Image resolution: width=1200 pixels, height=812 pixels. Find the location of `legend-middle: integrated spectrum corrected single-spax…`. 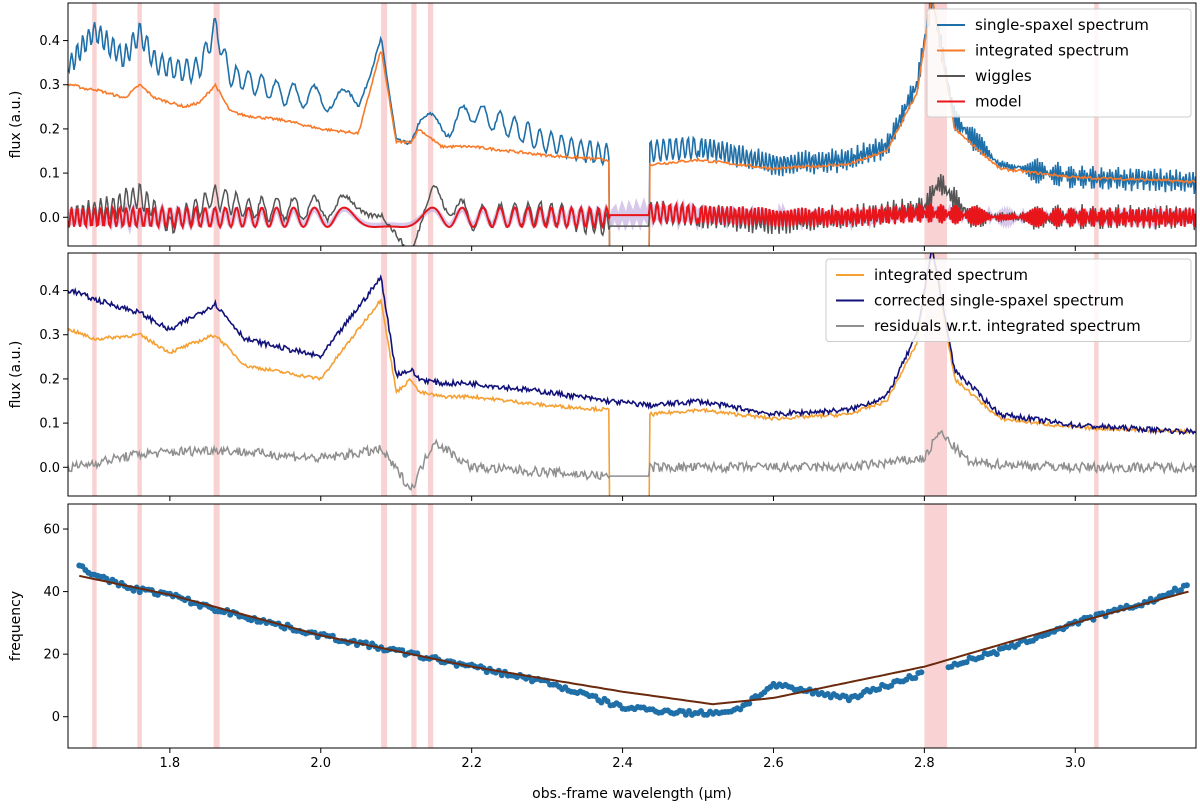

legend-middle: integrated spectrum corrected single-spax… is located at coordinates (1008, 300).